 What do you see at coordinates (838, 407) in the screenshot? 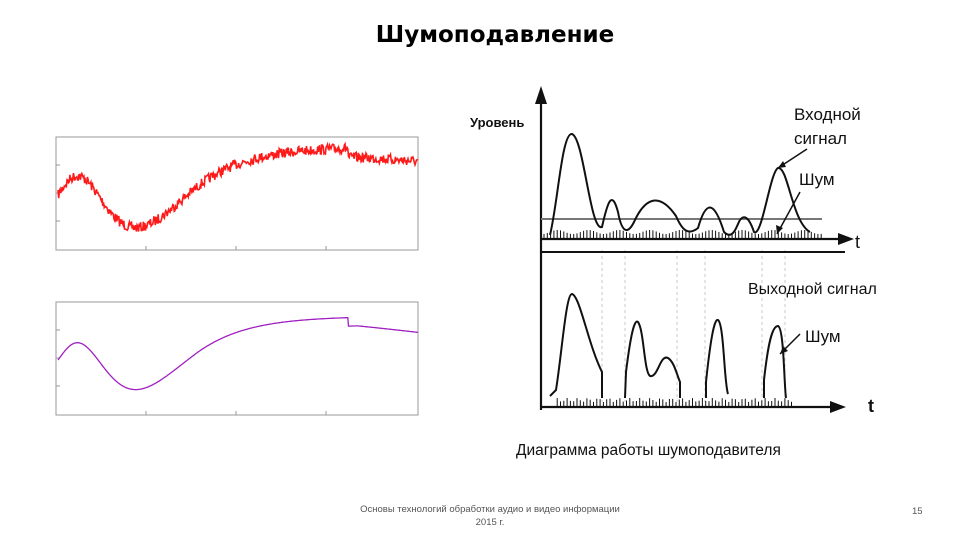
I see `bottom-time-arrow` at bounding box center [838, 407].